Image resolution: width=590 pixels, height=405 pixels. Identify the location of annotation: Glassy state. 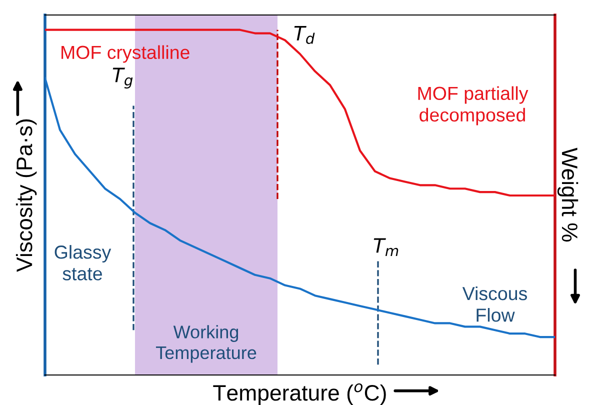
(83, 262).